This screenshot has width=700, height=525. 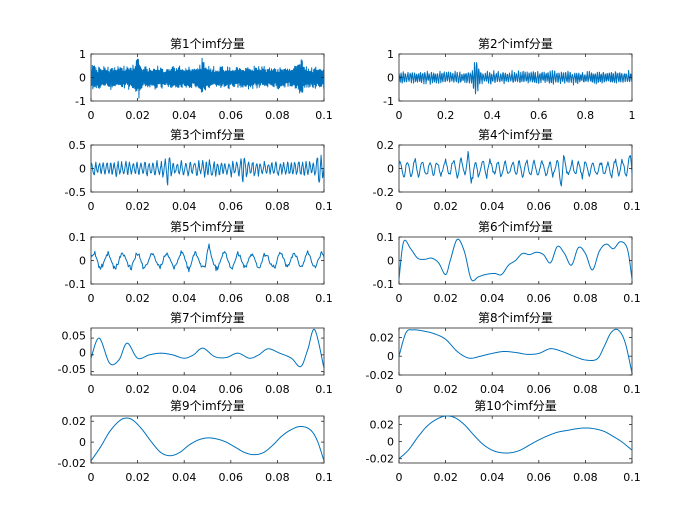 I want to click on x-tick-label: 1, so click(x=632, y=115).